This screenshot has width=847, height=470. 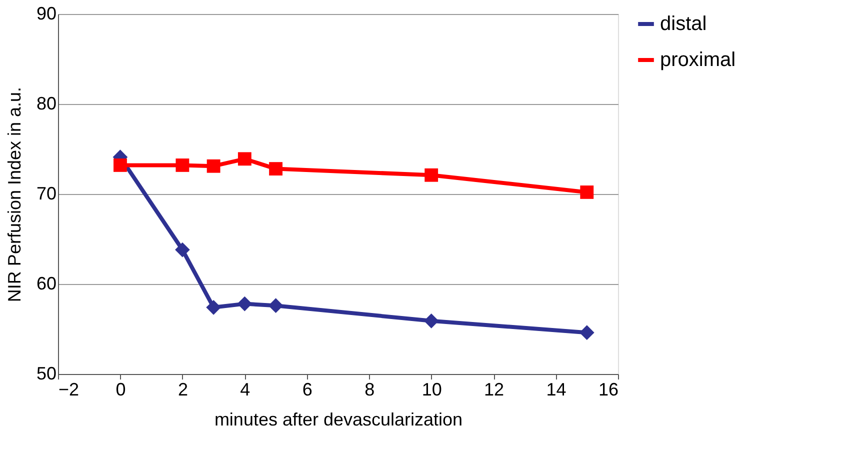 What do you see at coordinates (46, 284) in the screenshot?
I see `y-tick-label: 60` at bounding box center [46, 284].